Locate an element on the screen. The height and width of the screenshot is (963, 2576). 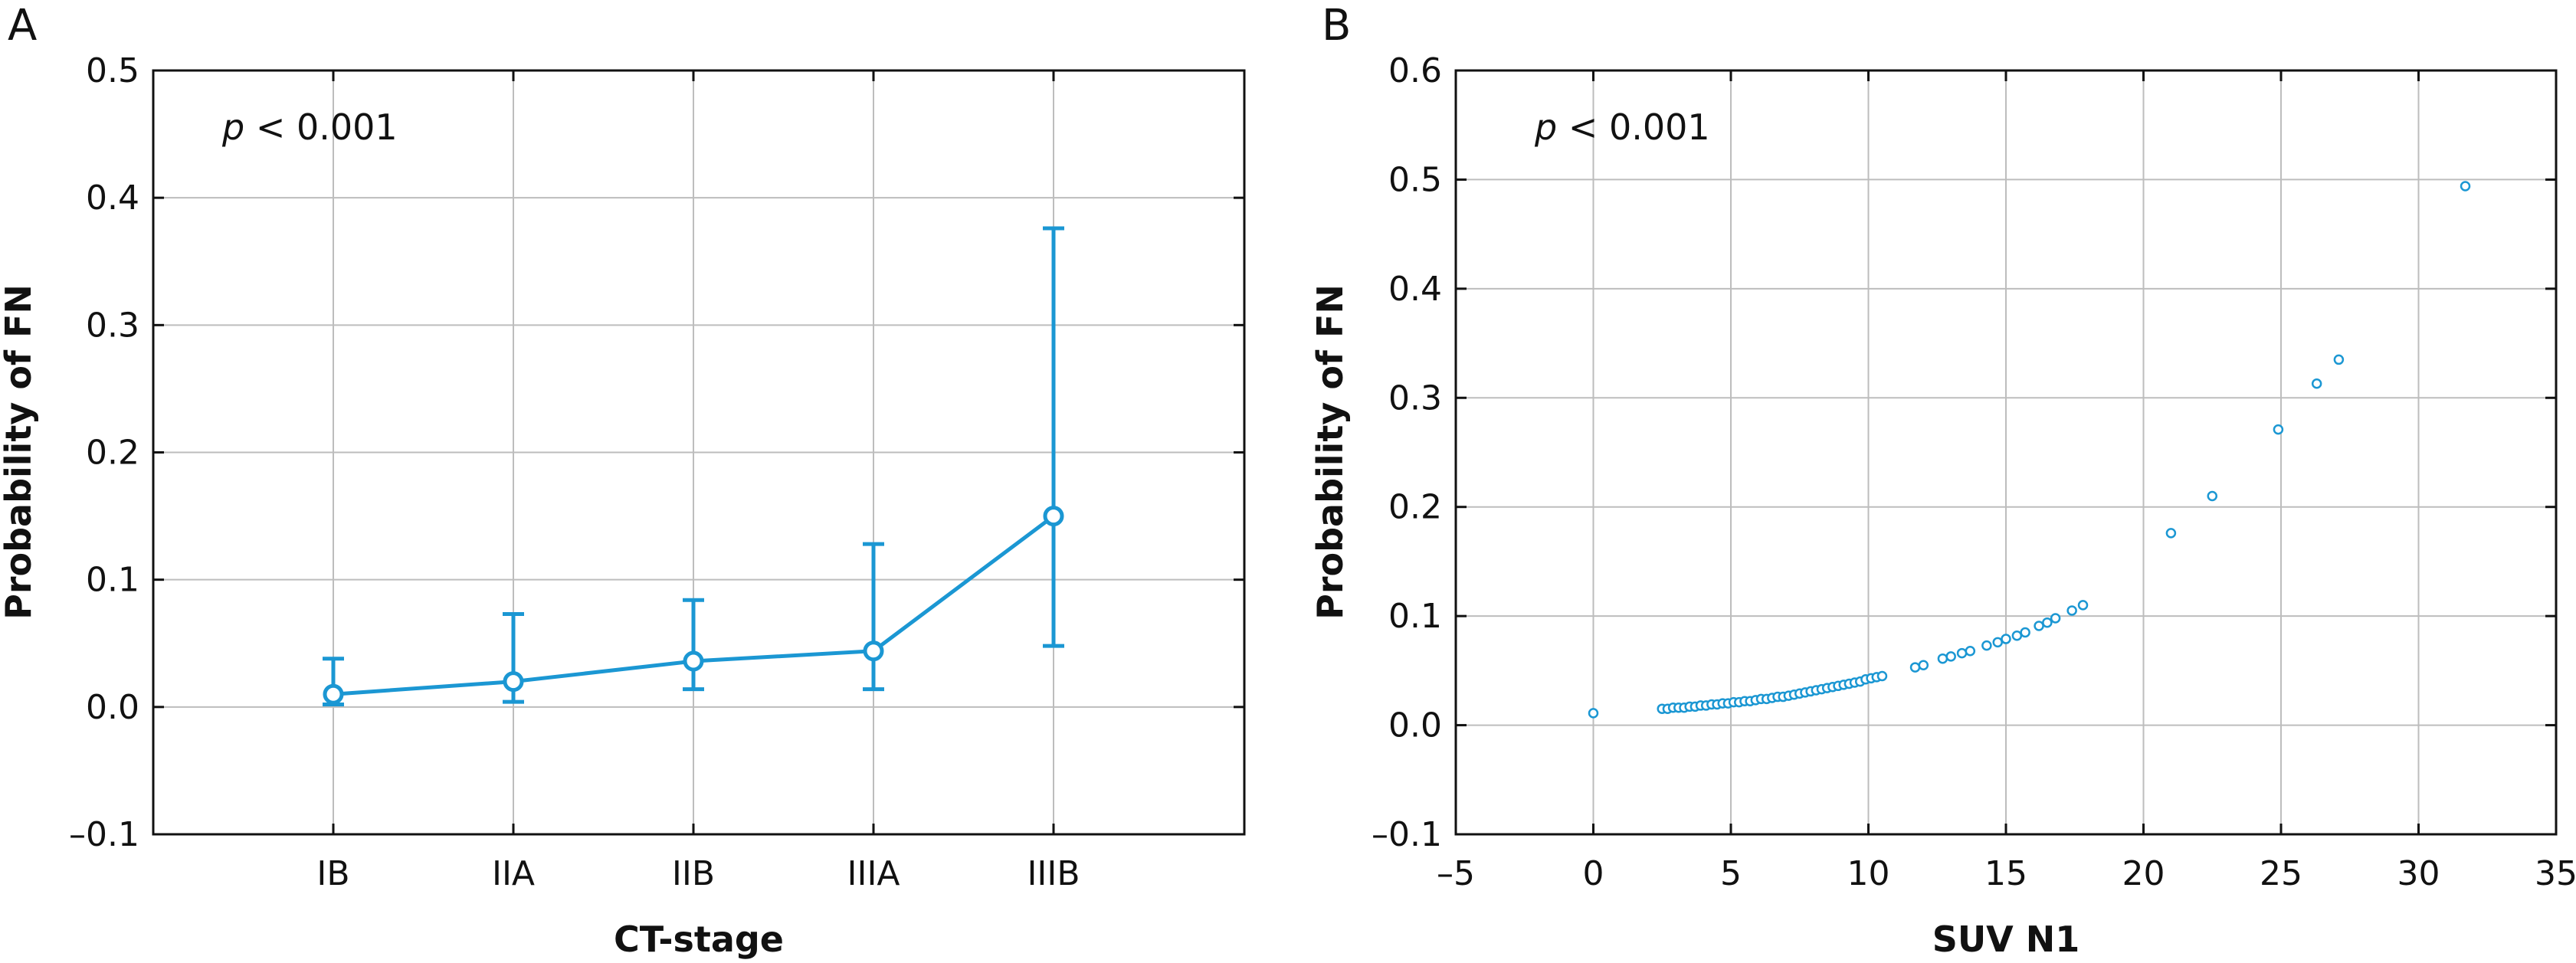
panel-b-p-value: p < 0.001 is located at coordinates (1622, 127).